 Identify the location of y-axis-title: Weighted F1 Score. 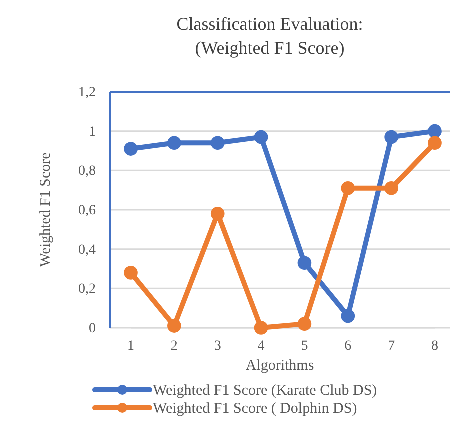
(46, 210).